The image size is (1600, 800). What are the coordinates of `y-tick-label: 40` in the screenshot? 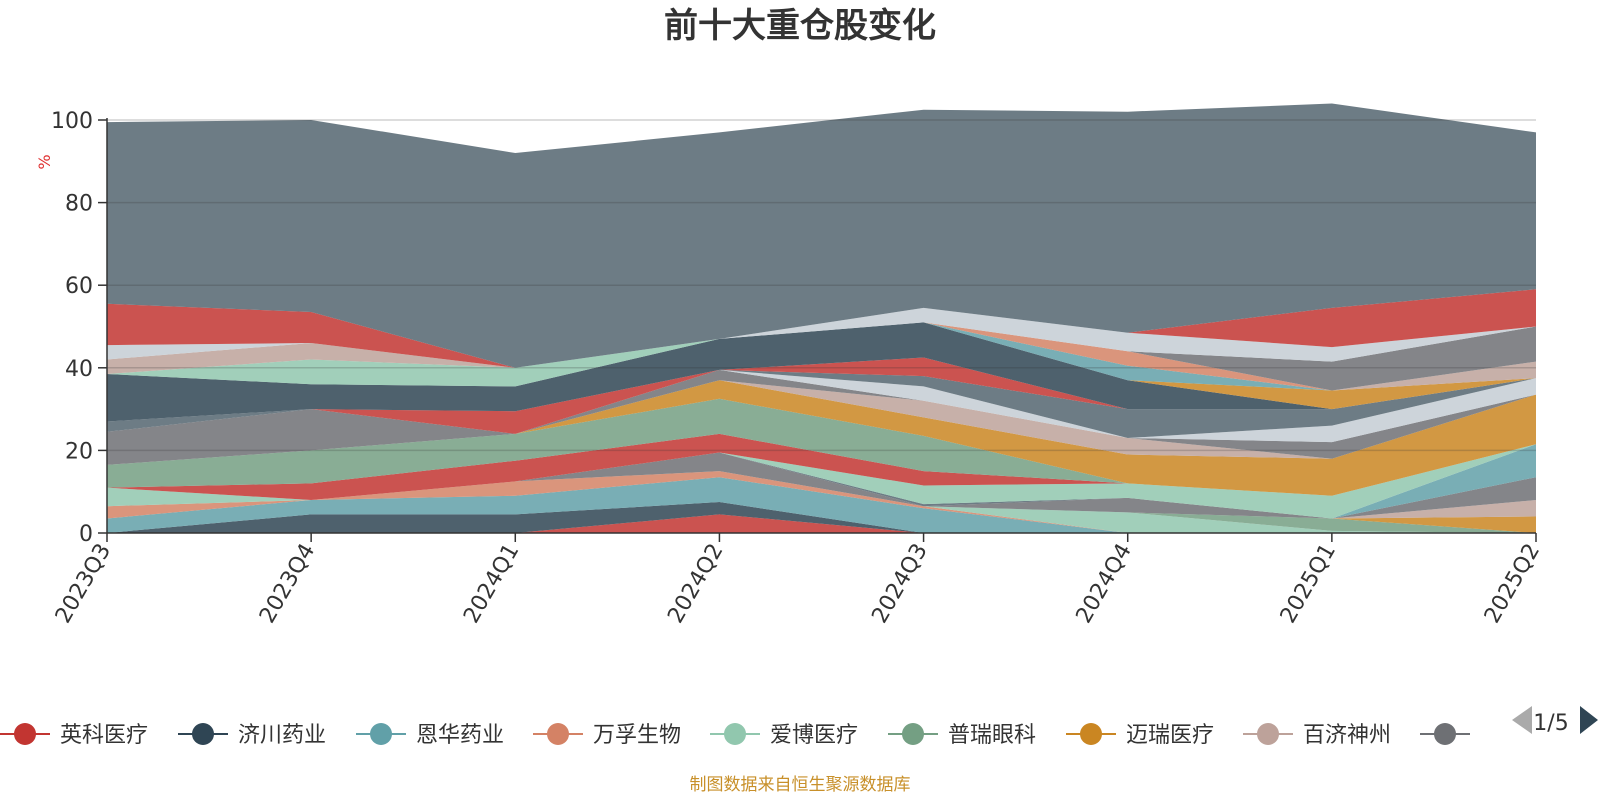 It's located at (79, 369).